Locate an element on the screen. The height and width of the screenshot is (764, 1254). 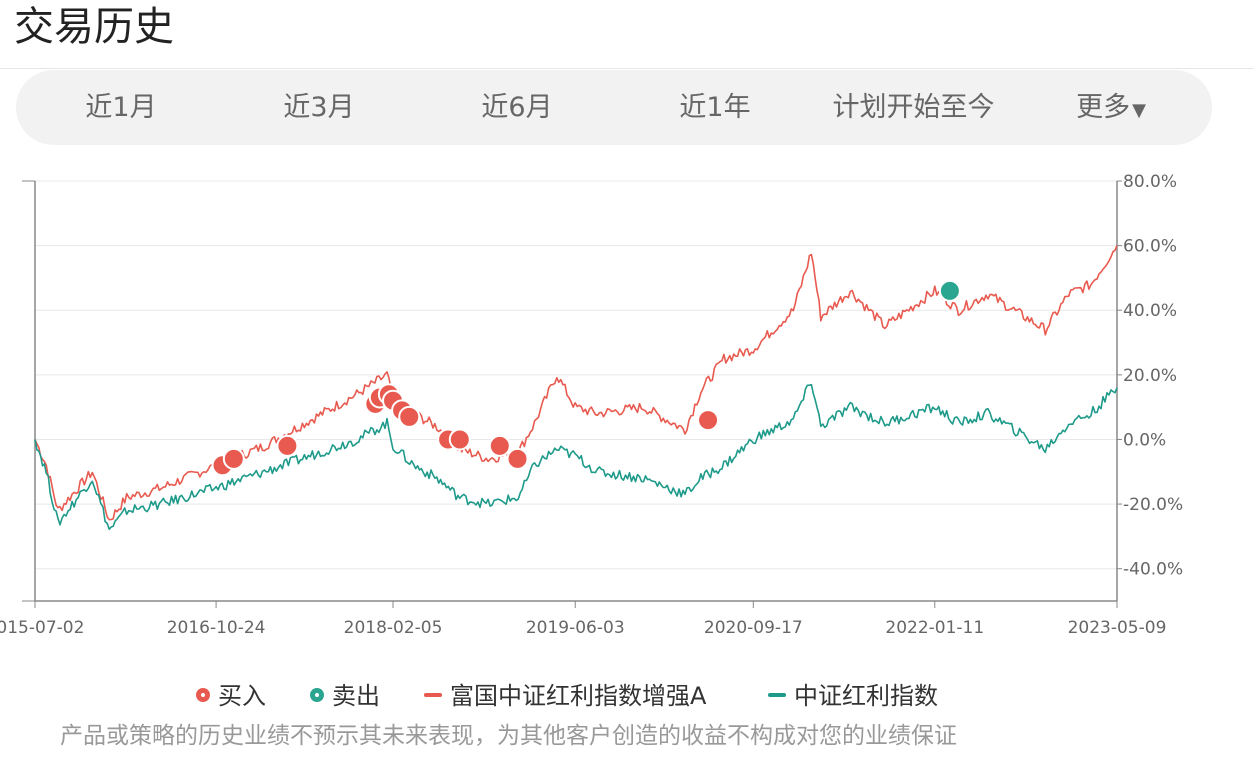
tab-3-months: 近3月 is located at coordinates (319, 107).